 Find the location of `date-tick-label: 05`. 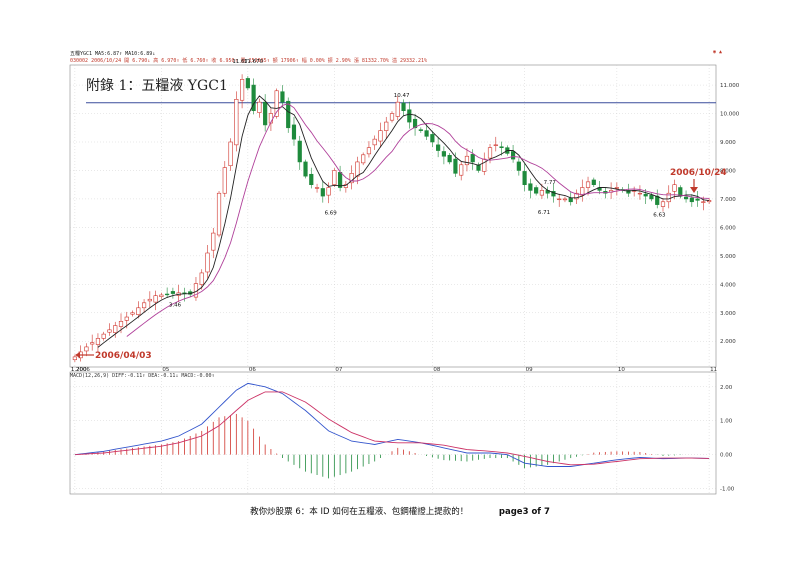

date-tick-label: 05 is located at coordinates (165, 370).